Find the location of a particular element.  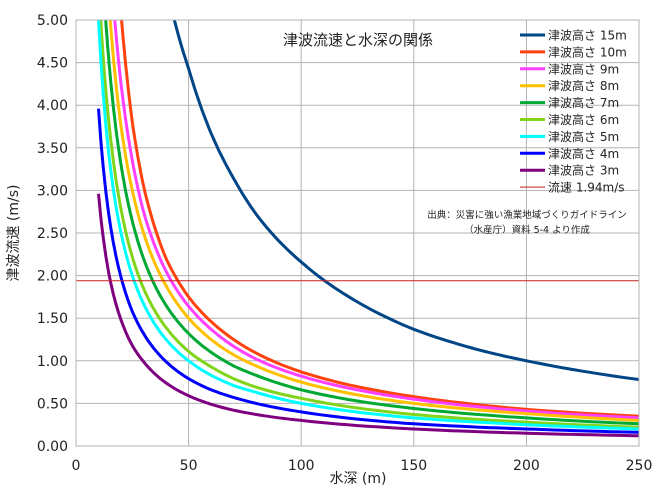

legend-label: 津波高さ 8m is located at coordinates (583, 85).